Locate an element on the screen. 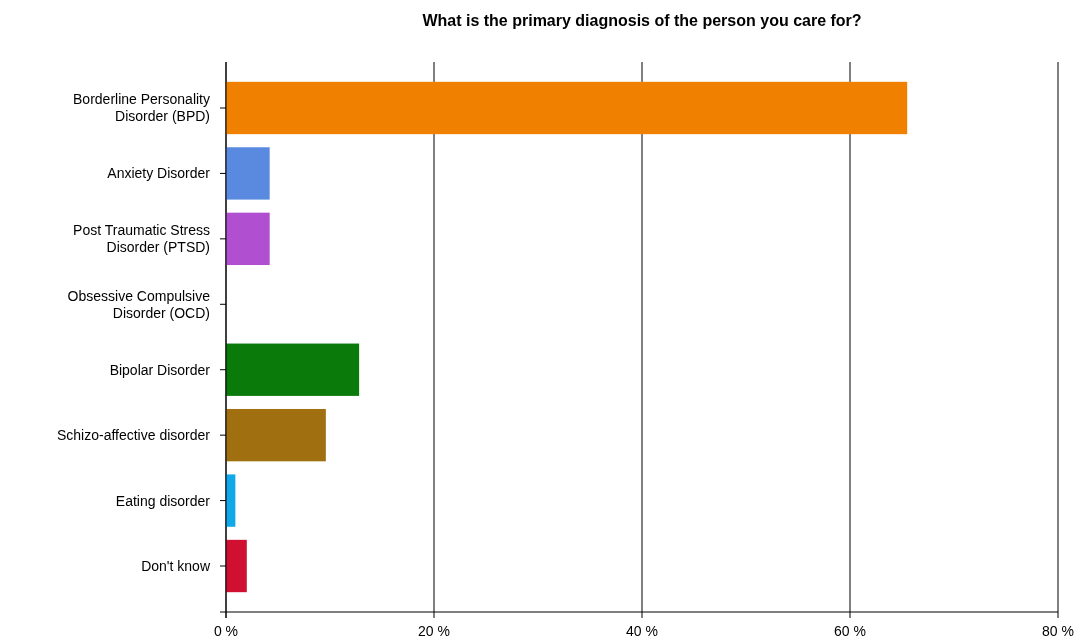  x-tick-label: 20 % is located at coordinates (434, 631).